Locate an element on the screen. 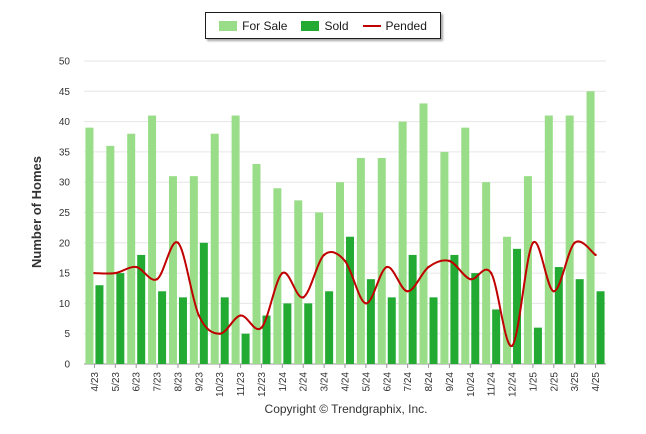 The image size is (646, 434). y-tick-label: 35 is located at coordinates (65, 152).